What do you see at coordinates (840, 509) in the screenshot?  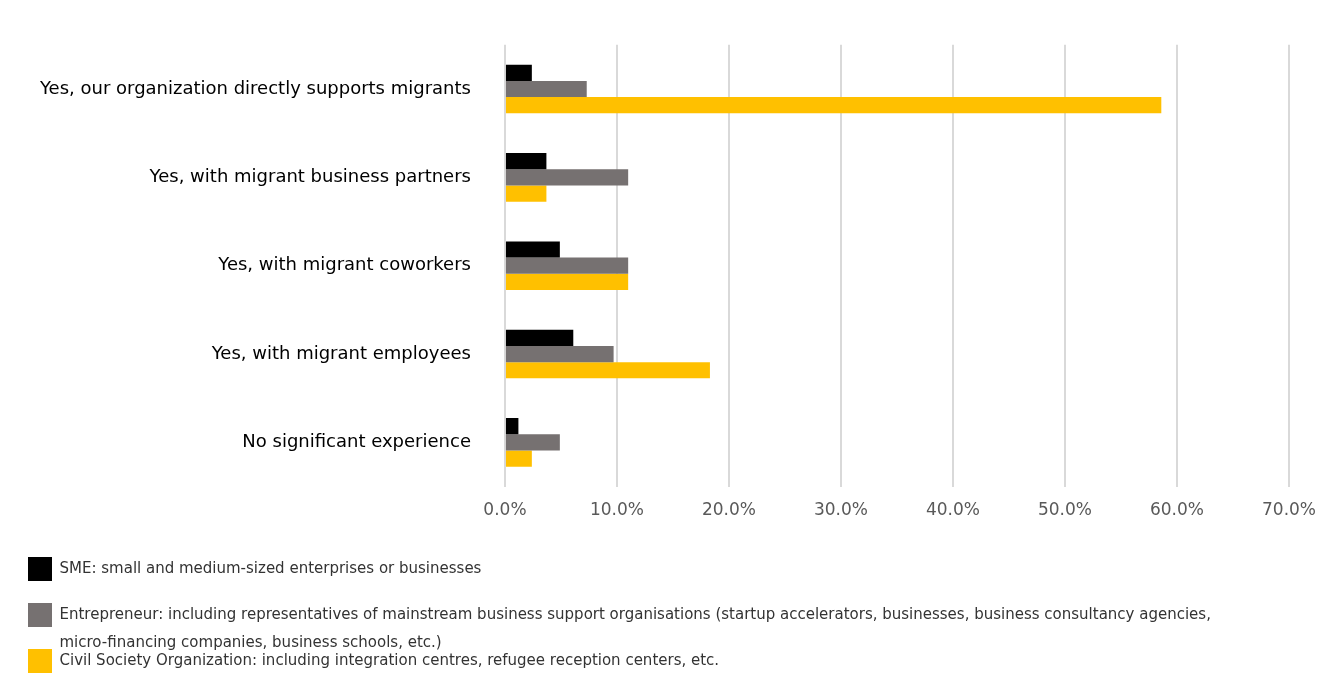 I see `x-tick-label: 30.0%` at bounding box center [840, 509].